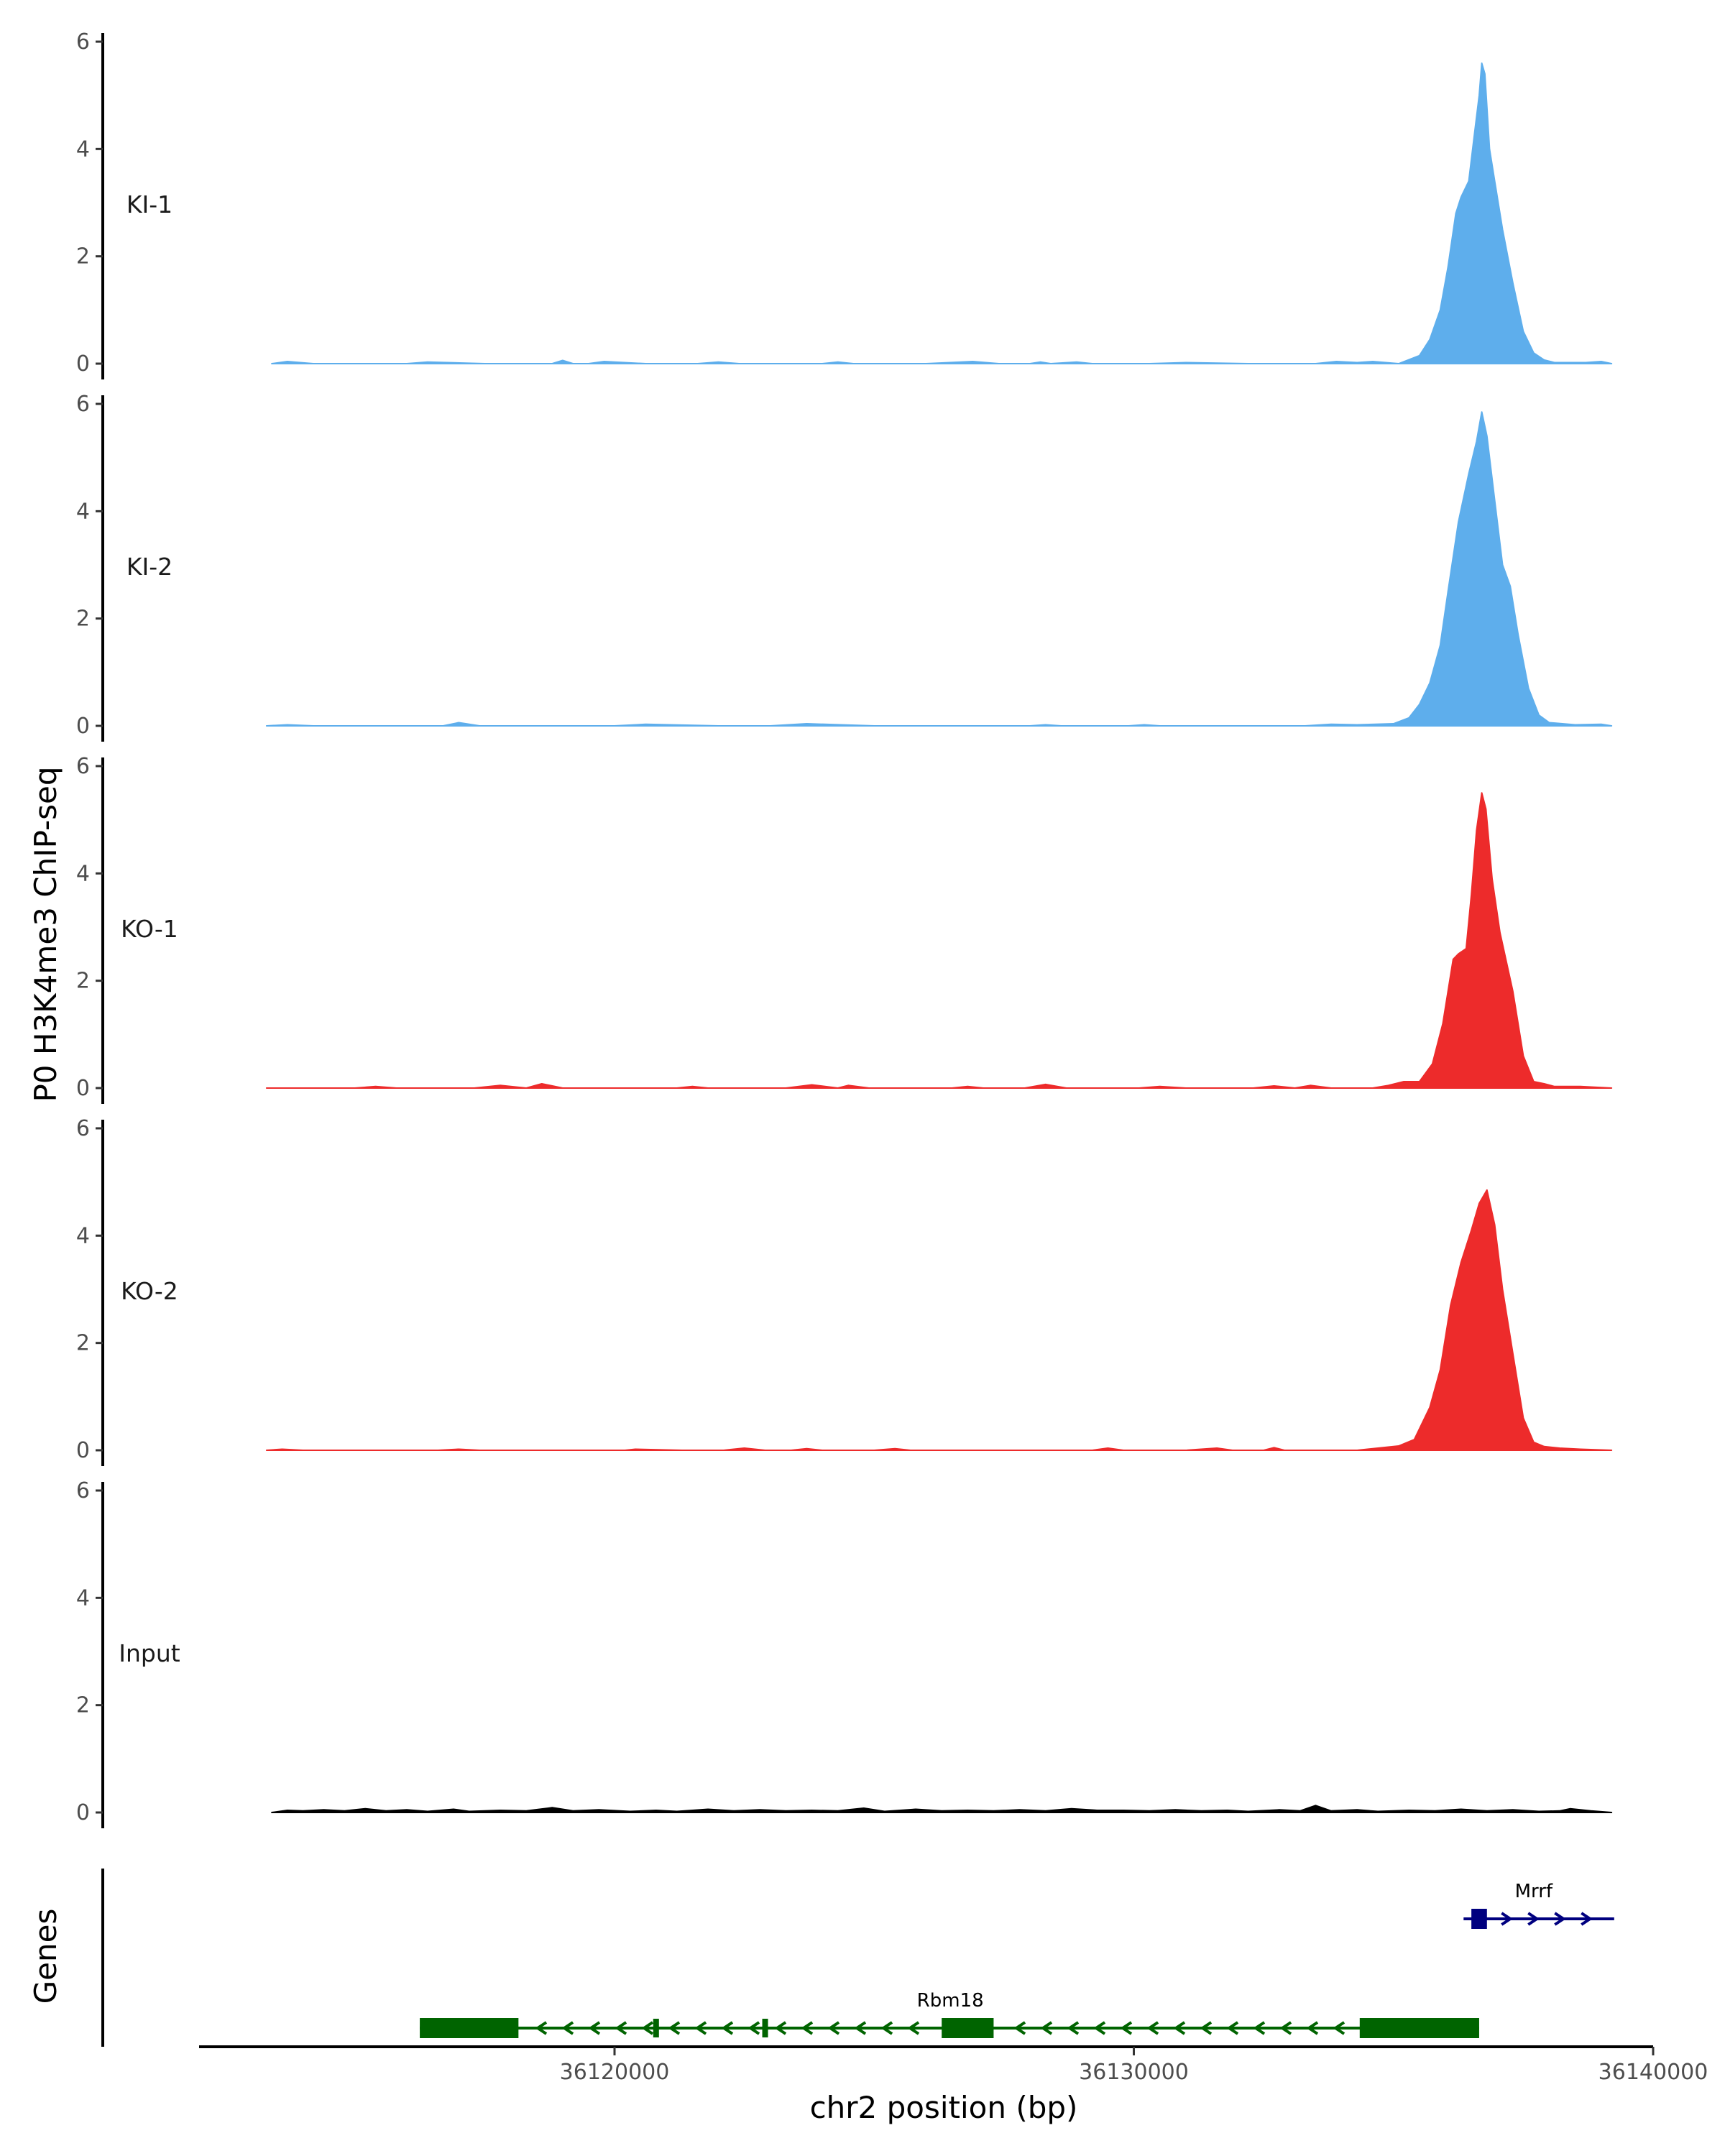  I want to click on track-ki-1: 0 2 4 6 KI-1, so click(844, 204).